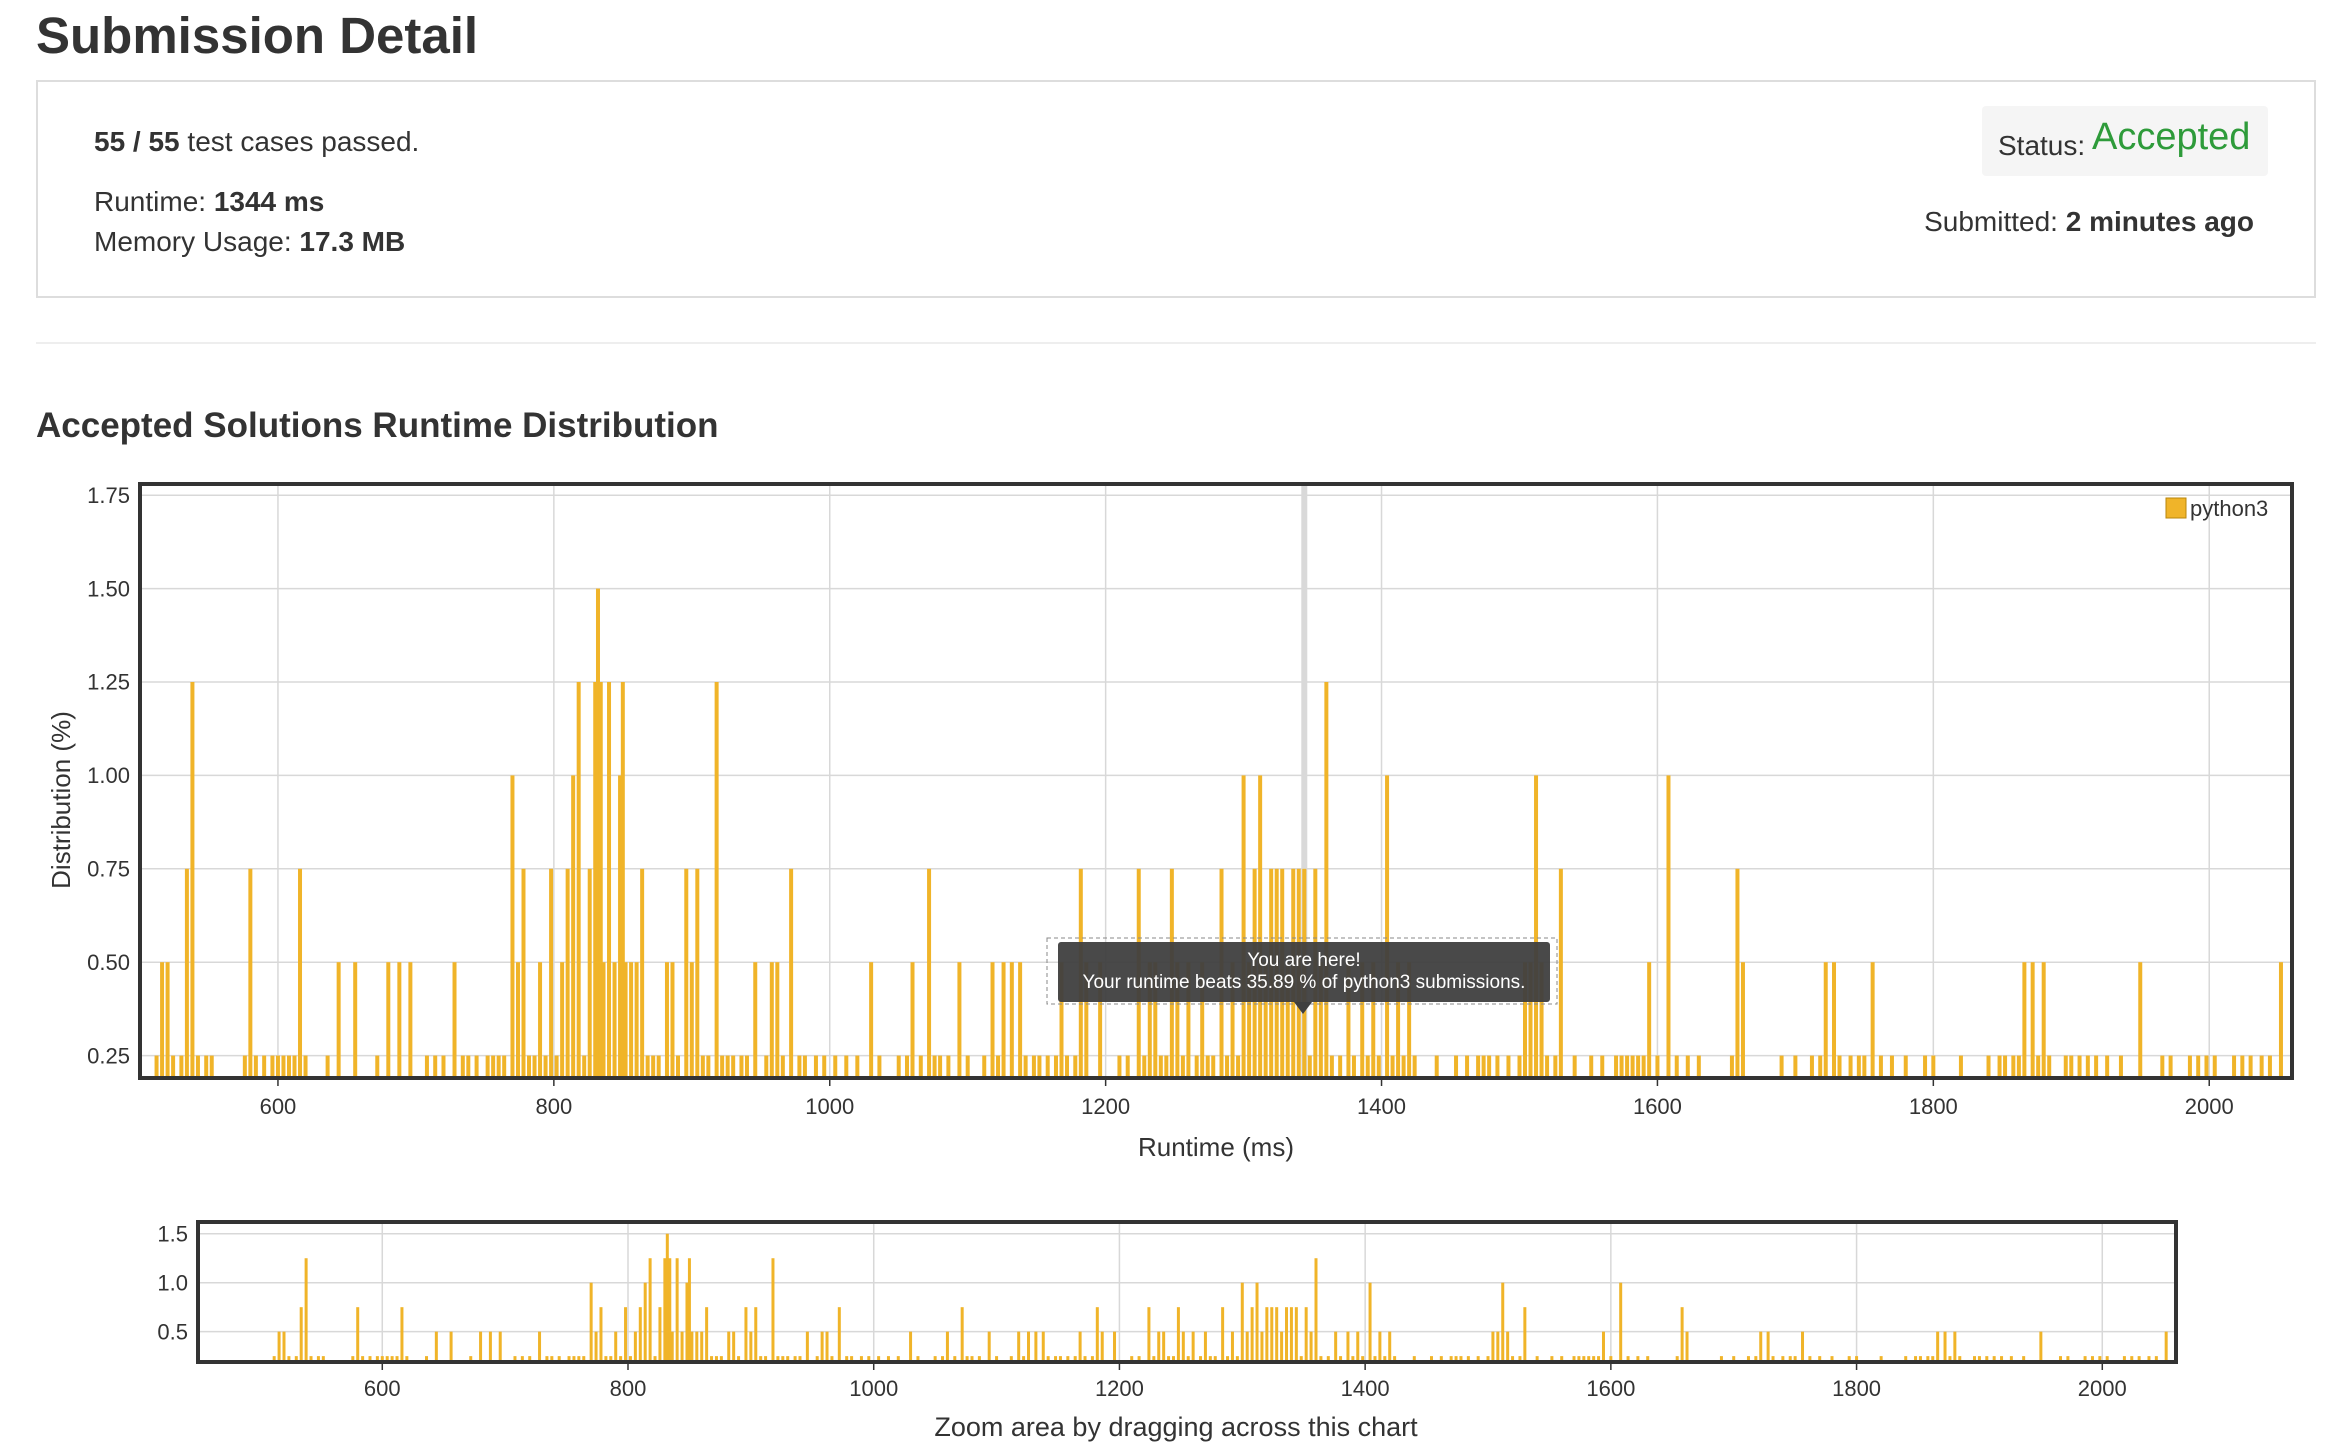 This screenshot has height=1456, width=2352. I want to click on status-accepted-link: Accepted, so click(2171, 137).